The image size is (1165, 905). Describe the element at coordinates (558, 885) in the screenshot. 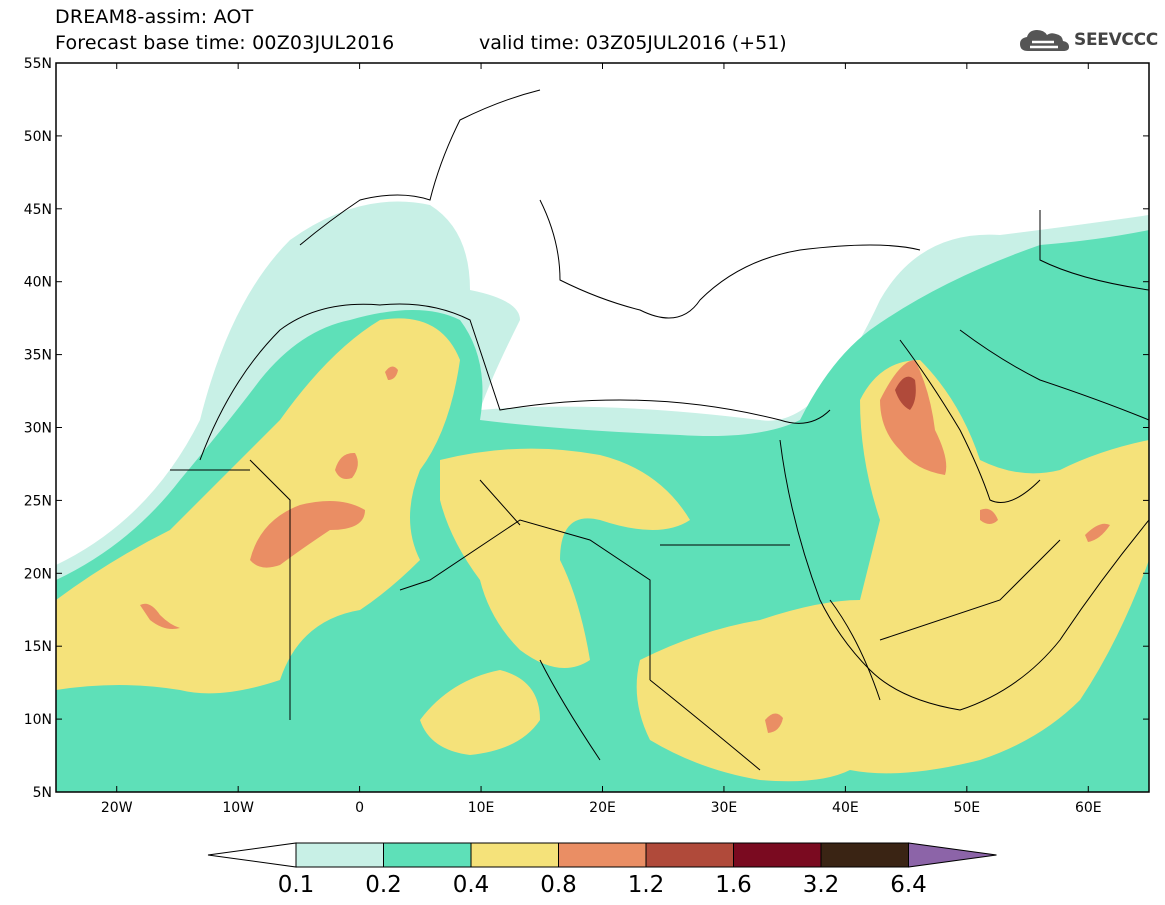

I see `colorbar-label: 0.8` at that location.